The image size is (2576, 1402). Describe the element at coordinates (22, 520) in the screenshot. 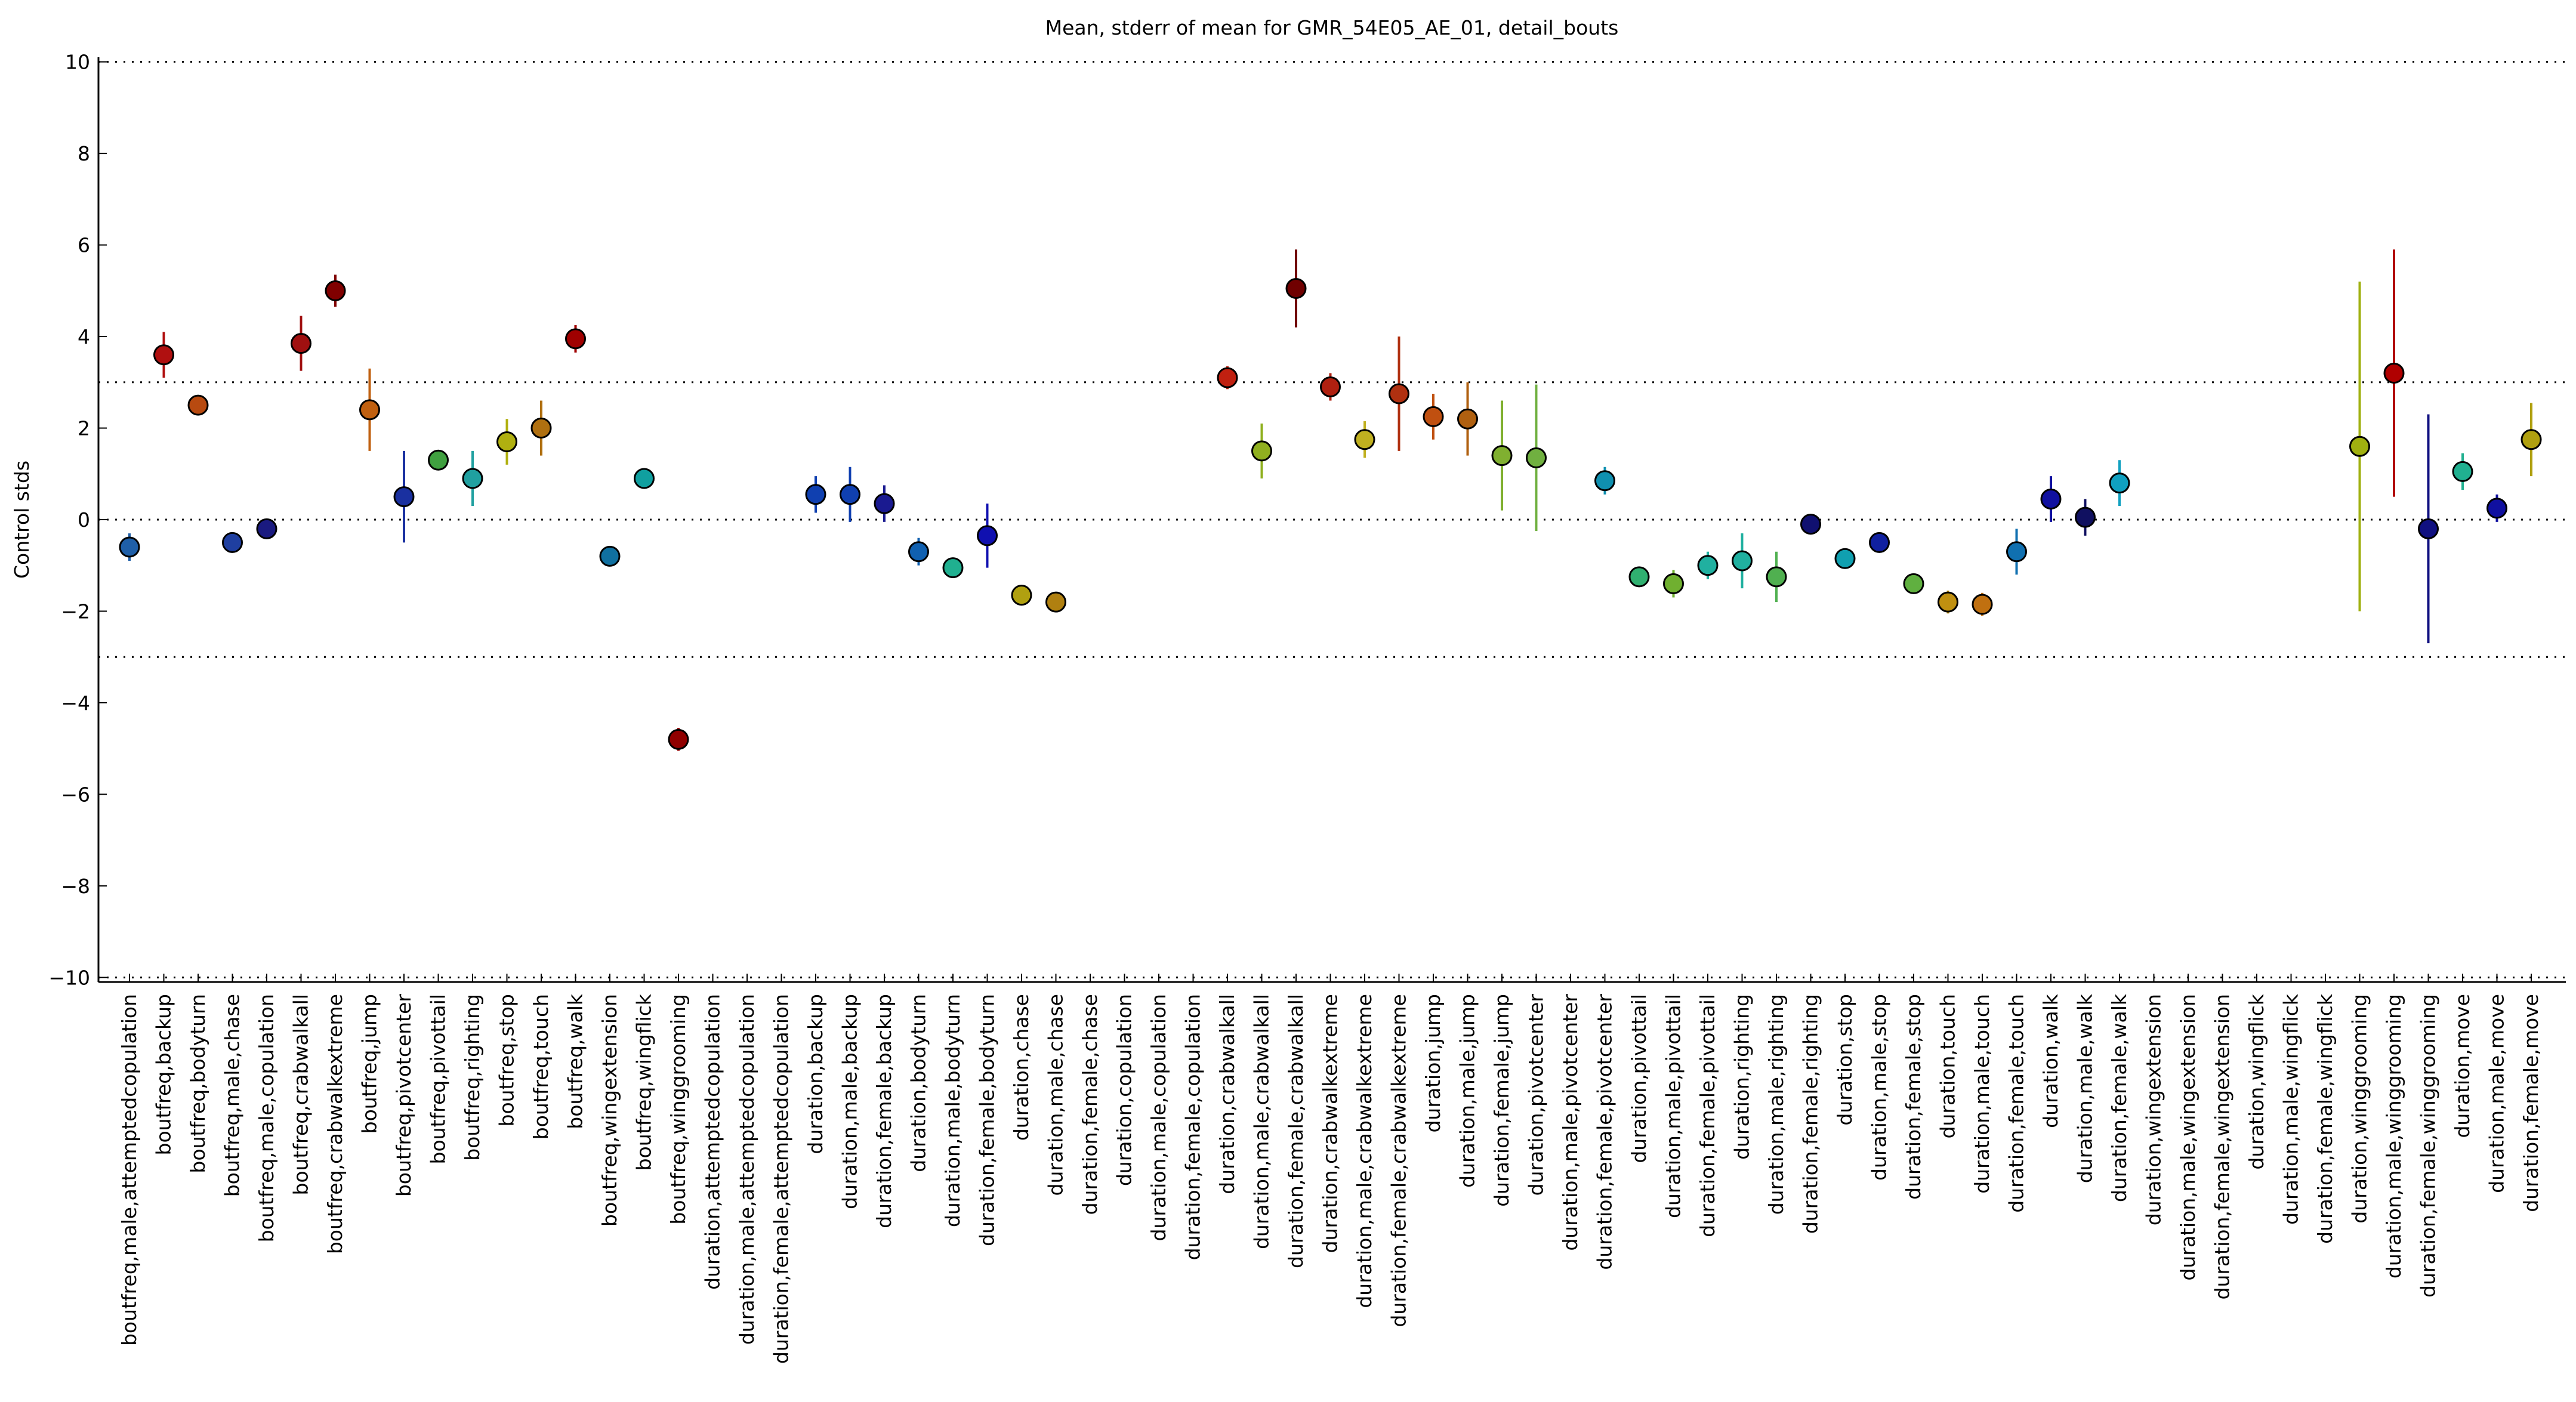

I see `y-axis-label: Control stds` at that location.